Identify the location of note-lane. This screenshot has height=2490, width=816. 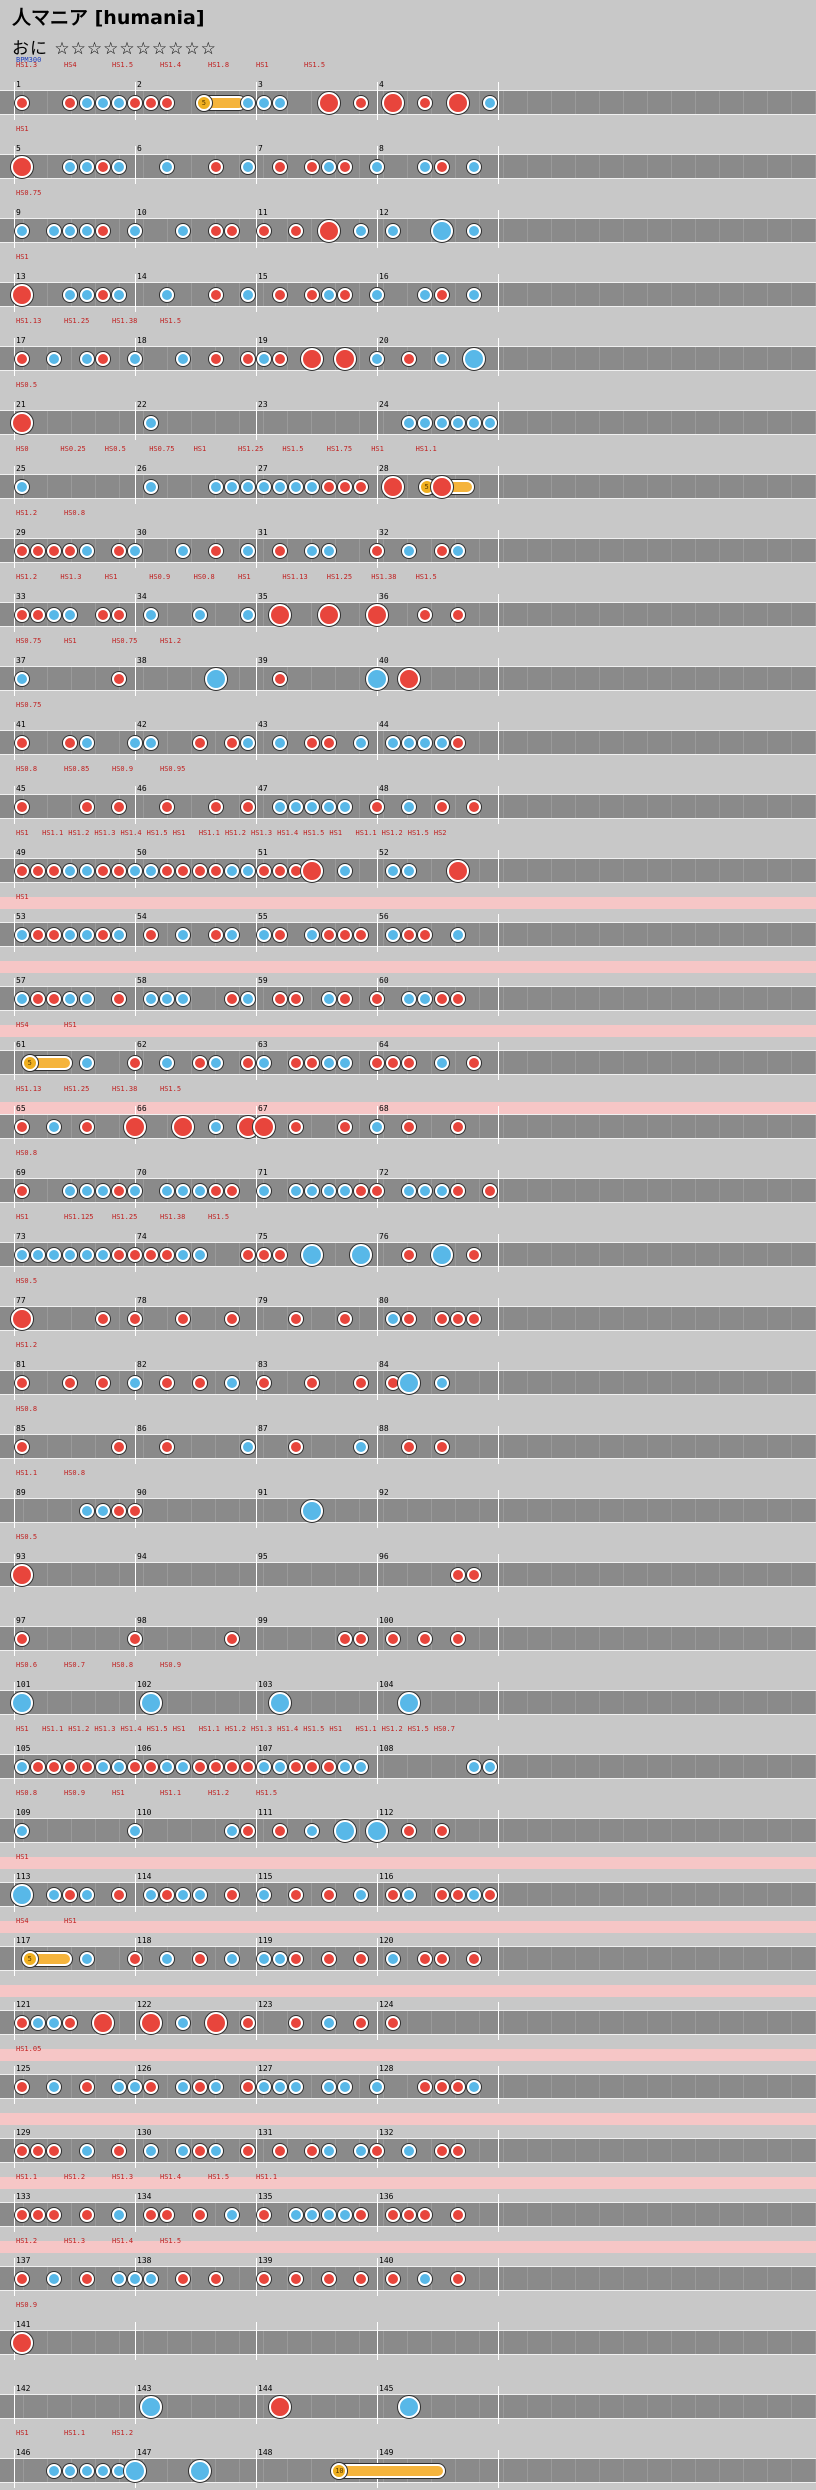
(408, 1958).